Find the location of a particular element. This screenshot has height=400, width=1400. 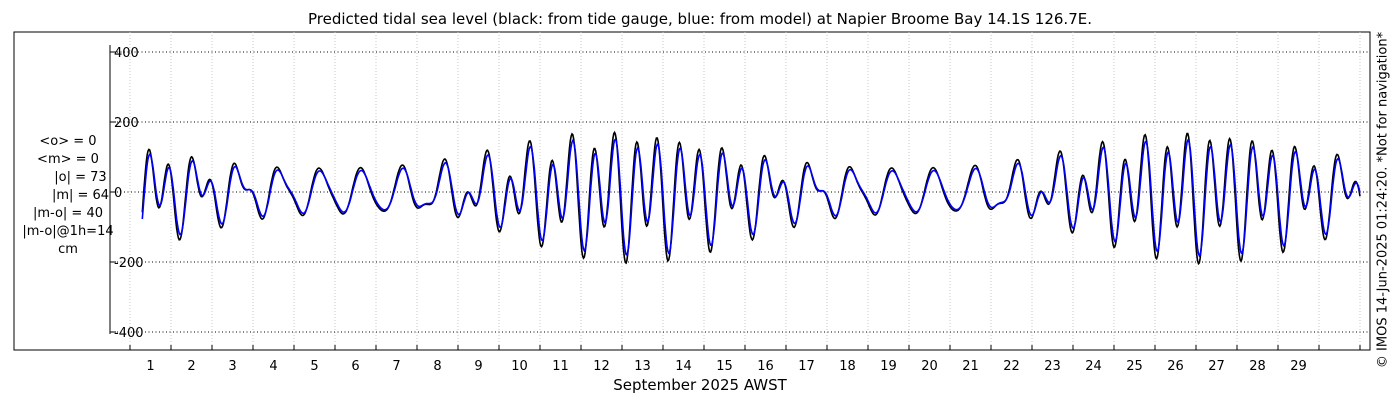

x-tick-label: 10 is located at coordinates (519, 366).